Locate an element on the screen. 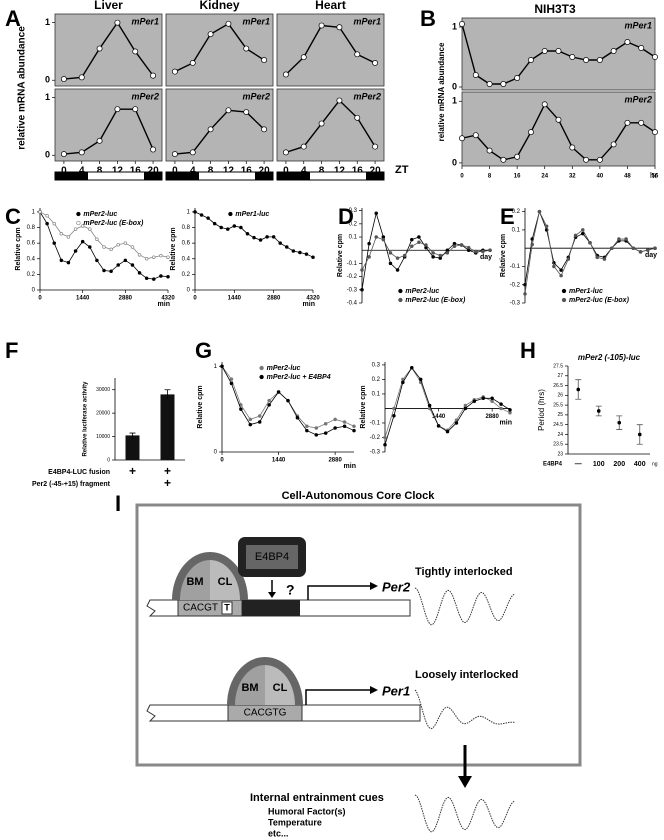  y-tick-label: 0.6 is located at coordinates (186, 244).